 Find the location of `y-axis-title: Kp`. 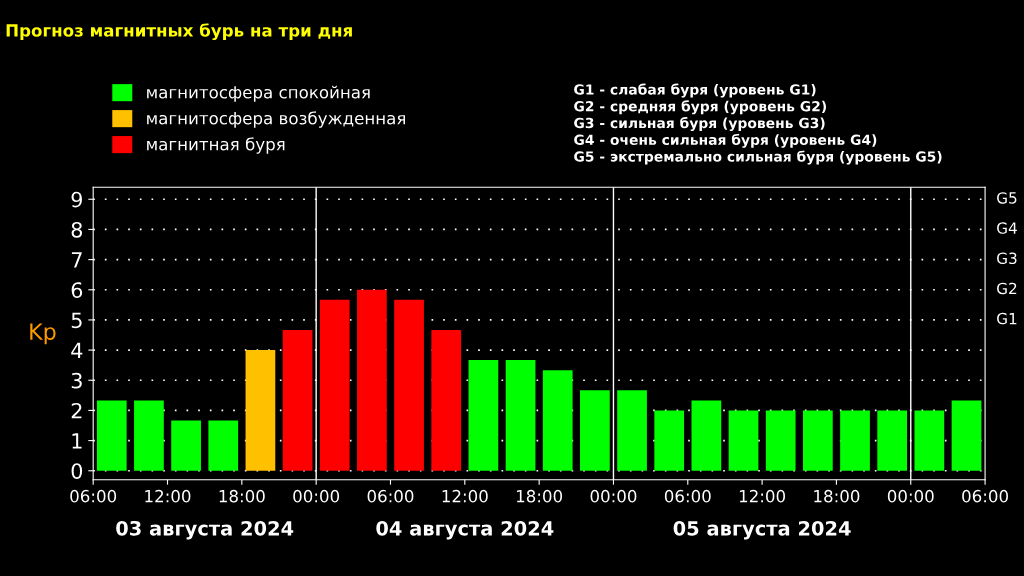

y-axis-title: Kp is located at coordinates (43, 334).